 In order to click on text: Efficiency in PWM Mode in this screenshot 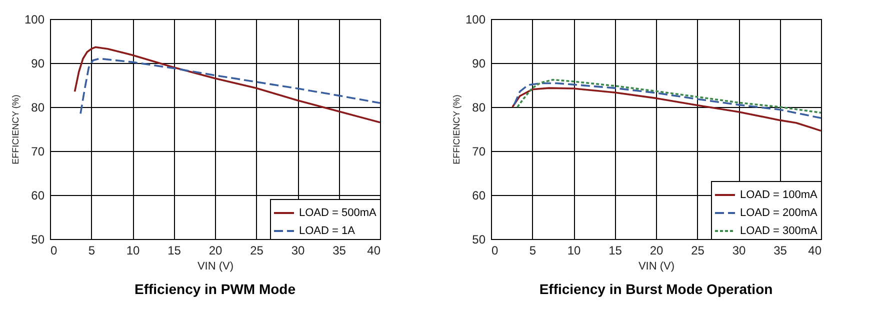, I will do `click(215, 289)`.